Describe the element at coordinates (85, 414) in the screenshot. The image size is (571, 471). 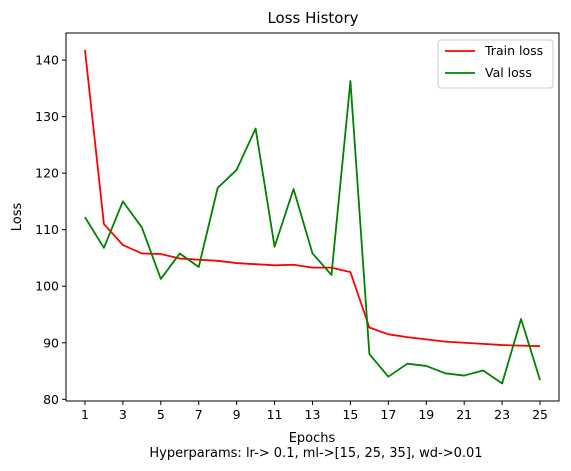
I see `x-tick-label: 1` at that location.